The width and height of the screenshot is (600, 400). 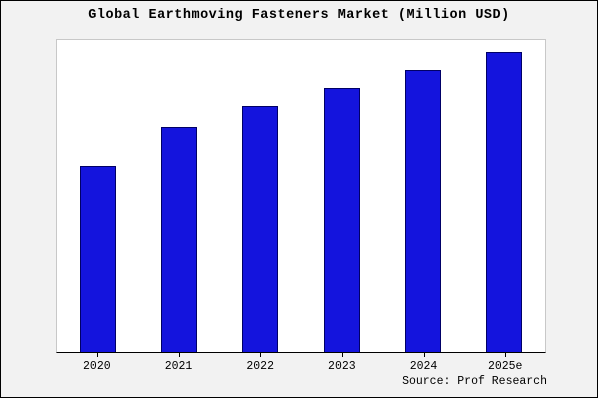 I want to click on bar-2025e, so click(x=504, y=202).